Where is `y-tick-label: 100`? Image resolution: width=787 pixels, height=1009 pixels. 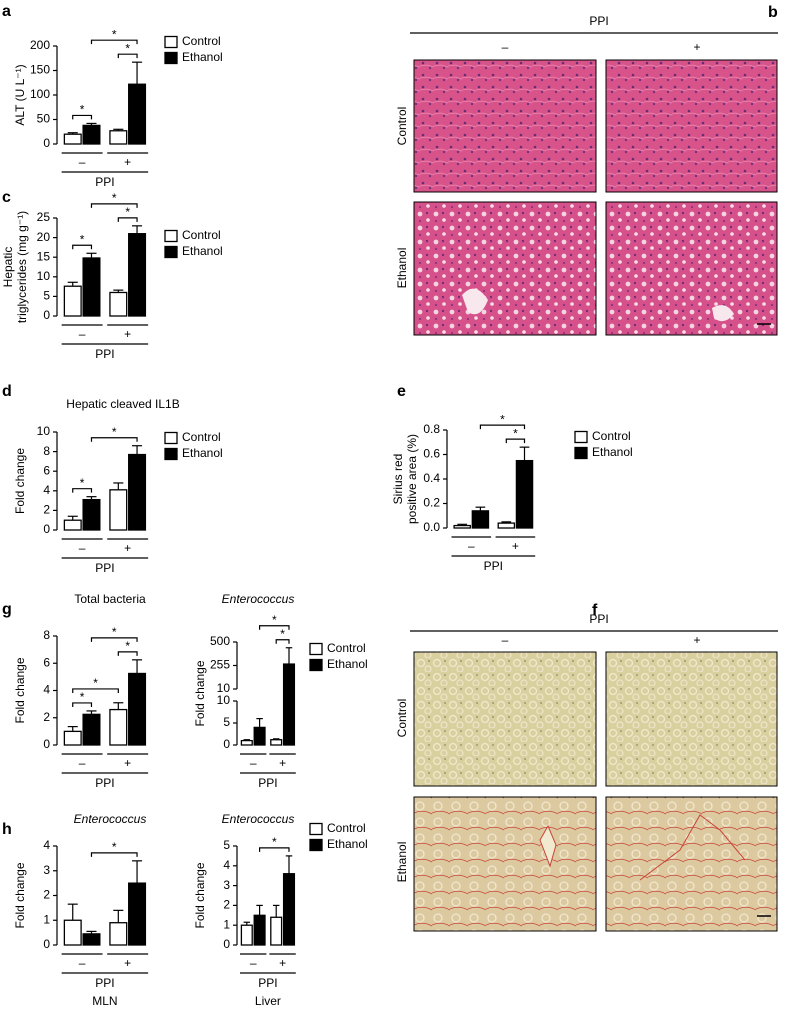
y-tick-label: 100 is located at coordinates (40, 94).